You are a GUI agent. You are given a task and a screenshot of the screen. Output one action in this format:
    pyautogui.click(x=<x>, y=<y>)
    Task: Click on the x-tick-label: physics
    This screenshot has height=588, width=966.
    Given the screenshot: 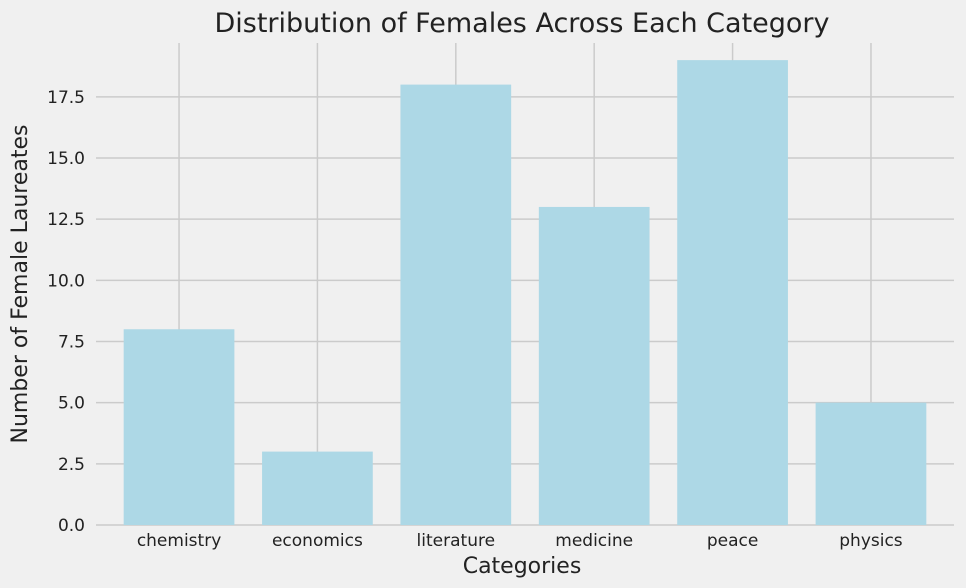 What is the action you would take?
    pyautogui.click(x=871, y=541)
    